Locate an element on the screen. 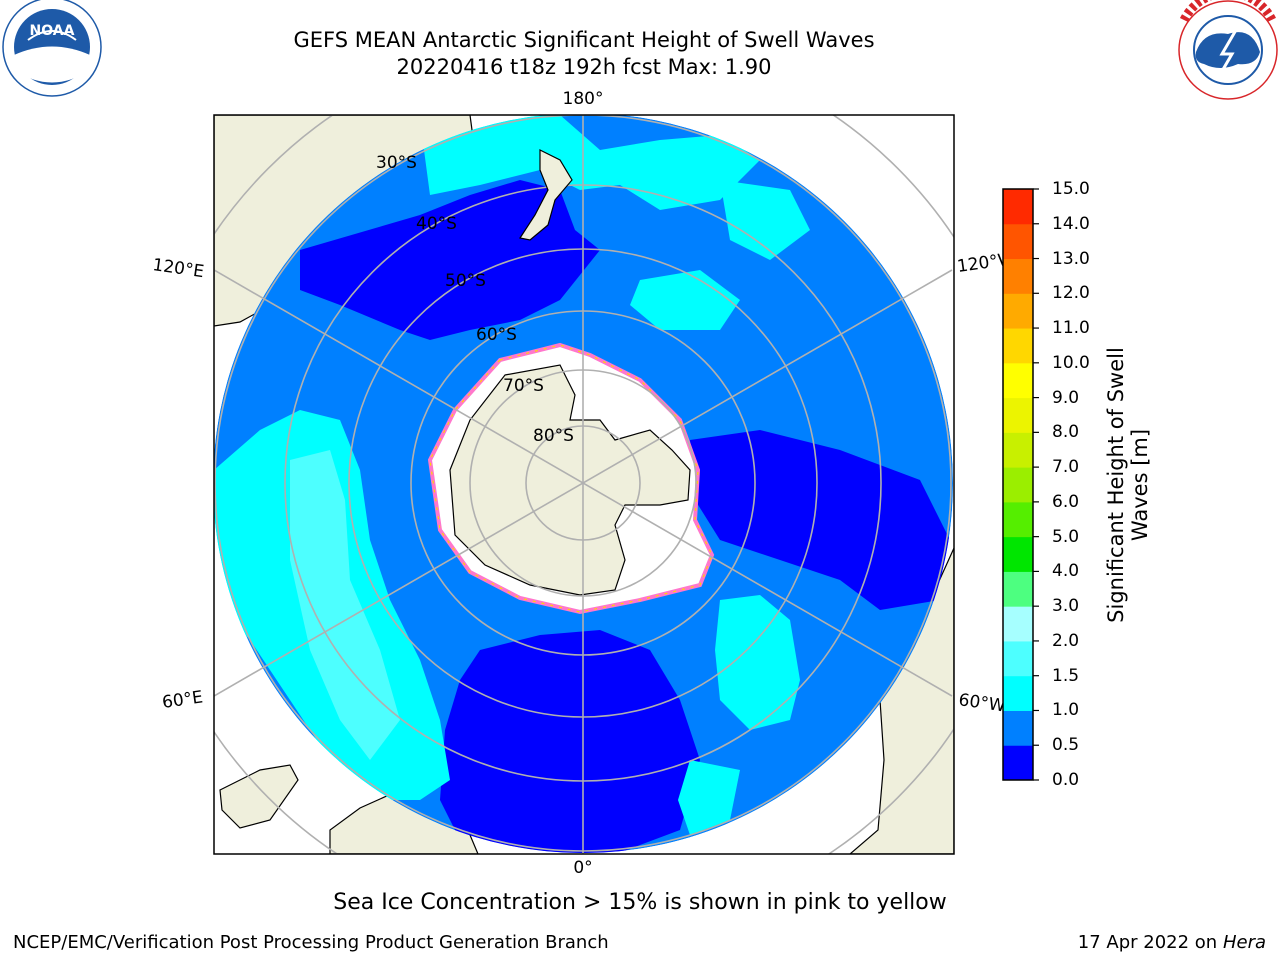  footer-host: Hera is located at coordinates (1244, 942).